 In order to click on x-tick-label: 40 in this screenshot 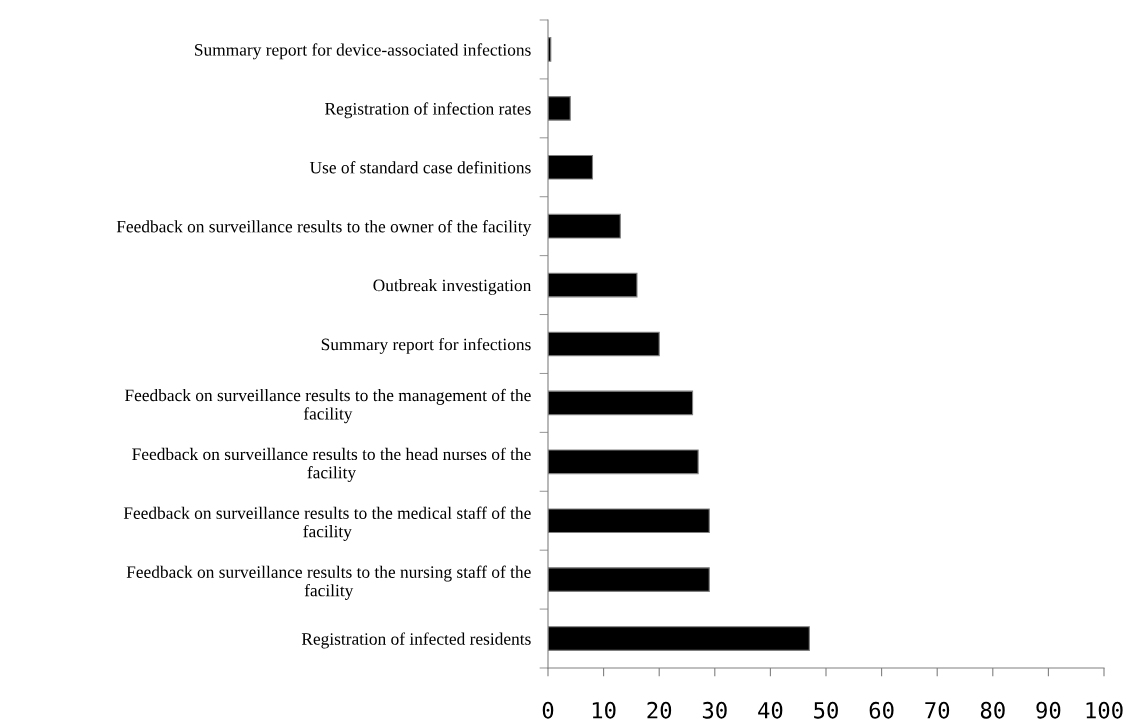, I will do `click(770, 710)`.